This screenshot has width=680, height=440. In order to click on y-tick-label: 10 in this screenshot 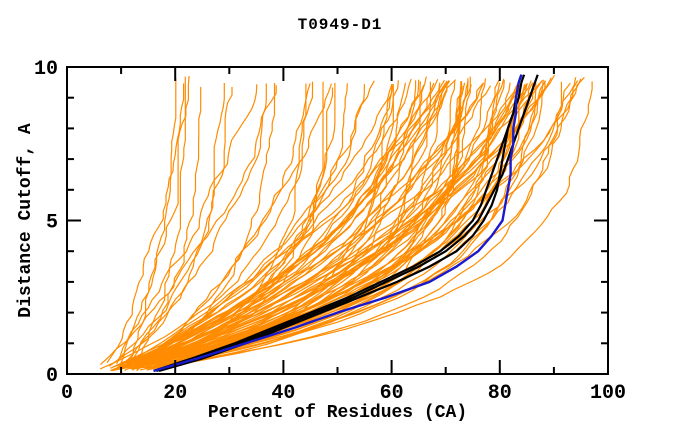, I will do `click(46, 69)`.